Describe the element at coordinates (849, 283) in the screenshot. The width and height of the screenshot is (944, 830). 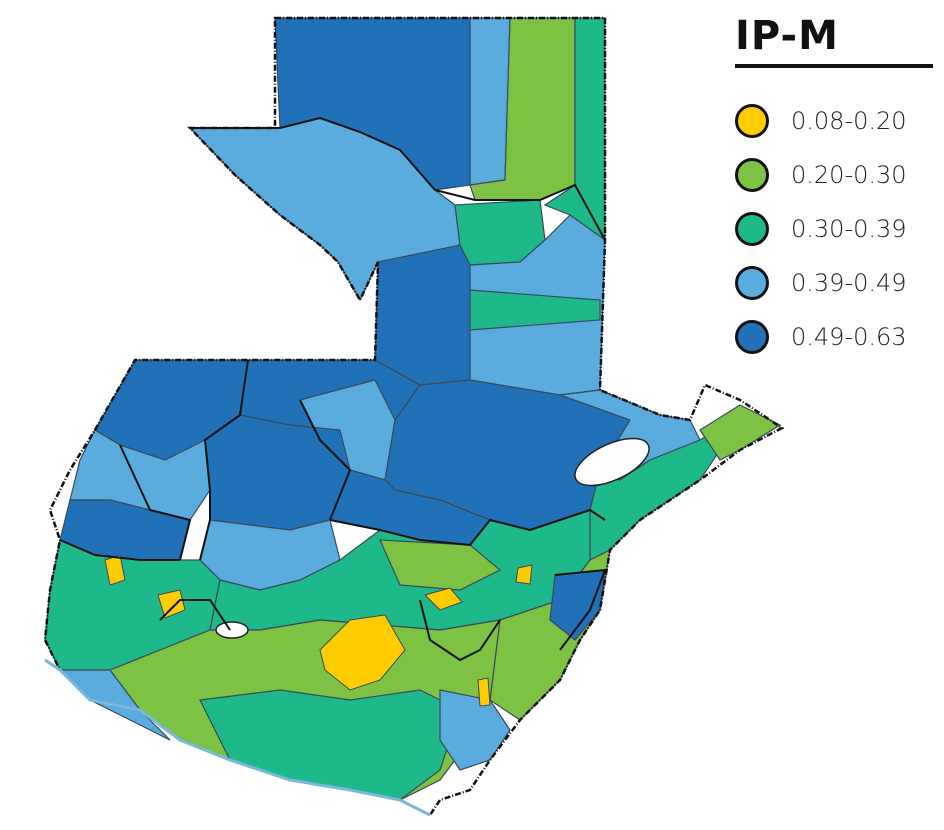
I see `legend-range-4: 0.39-0.49` at that location.